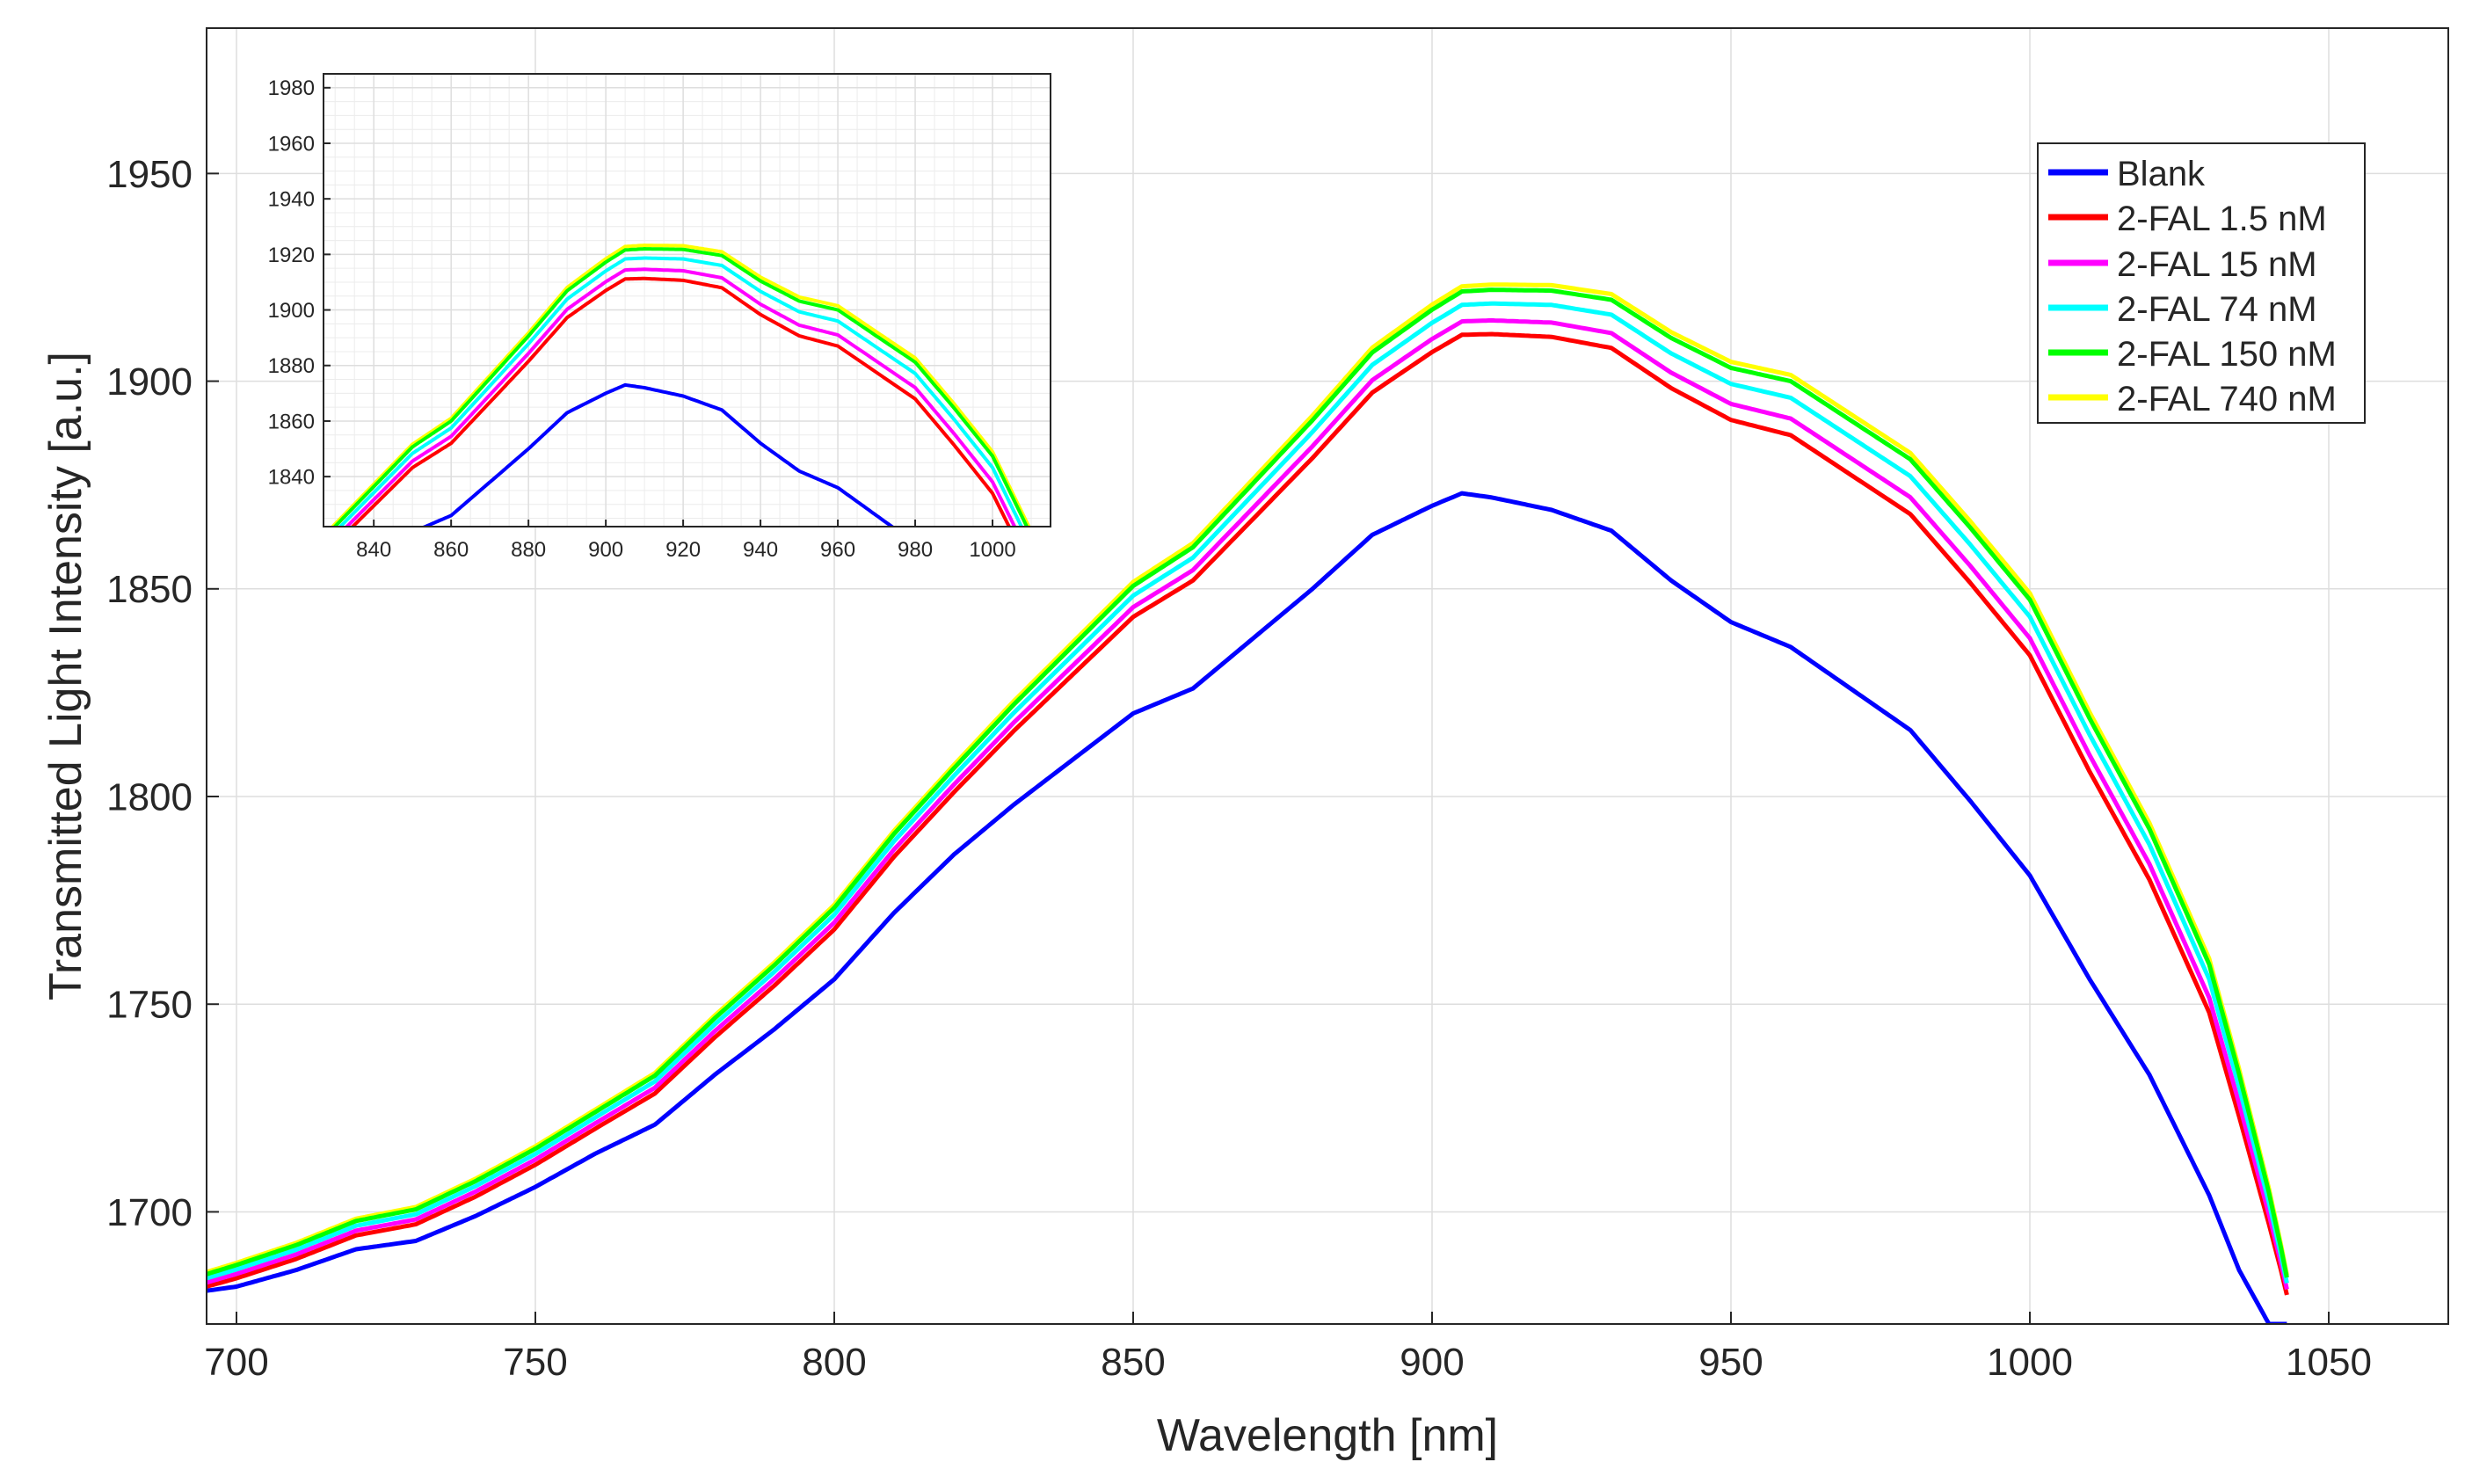 This screenshot has width=2465, height=1484. Describe the element at coordinates (658, 455) in the screenshot. I see `inset-series-line-blank` at that location.